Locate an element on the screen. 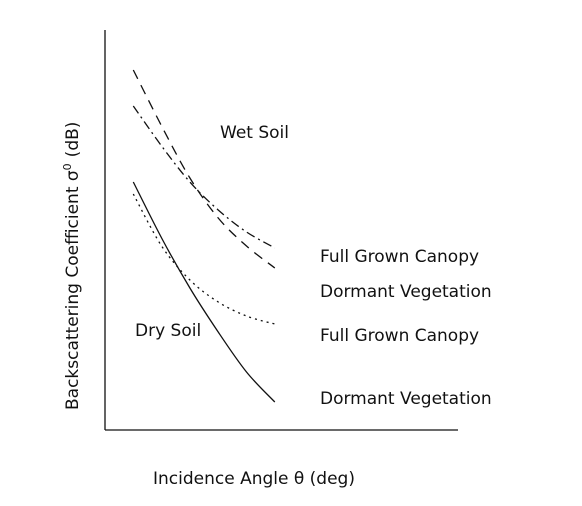 This screenshot has width=582, height=506. series-label-wet-full-grown-canopy: Full Grown Canopy is located at coordinates (399, 257).